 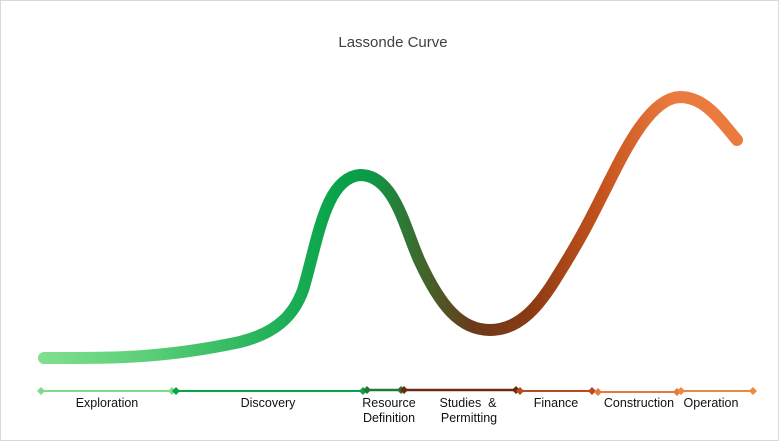 What do you see at coordinates (269, 403) in the screenshot?
I see `stage-label-discovery: Discovery` at bounding box center [269, 403].